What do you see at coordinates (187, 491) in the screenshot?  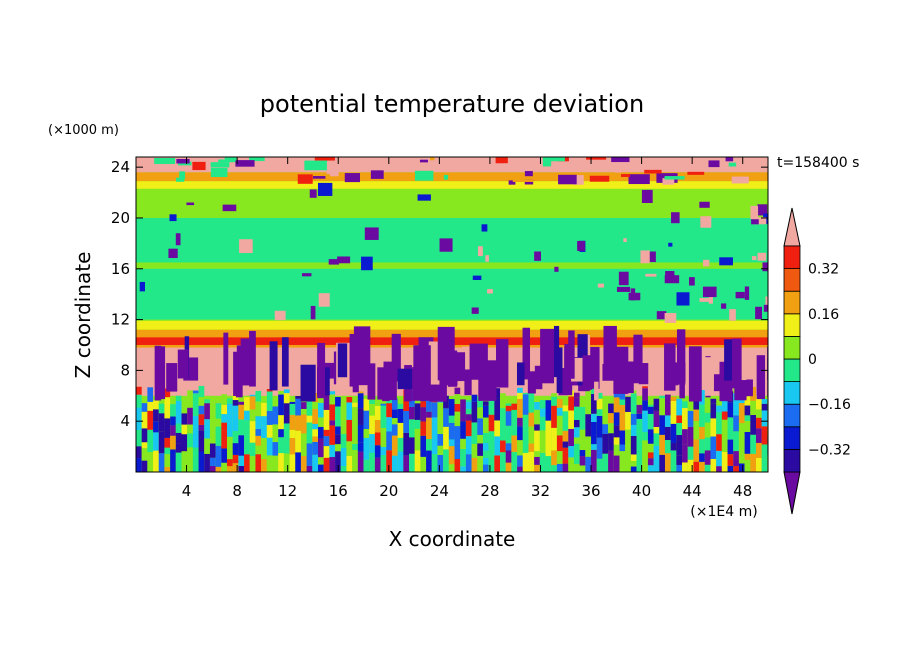 I see `x-tick-label: 4` at bounding box center [187, 491].